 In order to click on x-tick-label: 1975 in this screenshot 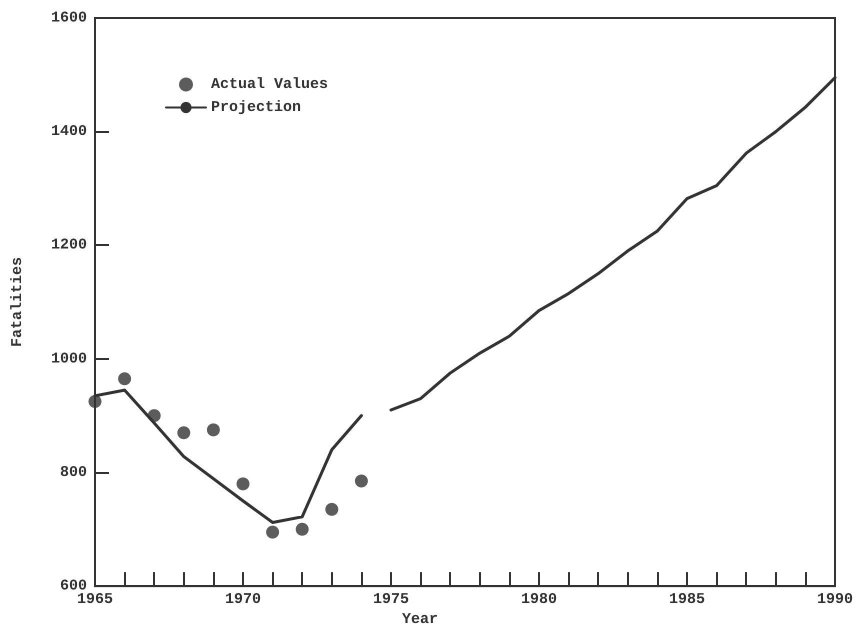, I will do `click(391, 599)`.